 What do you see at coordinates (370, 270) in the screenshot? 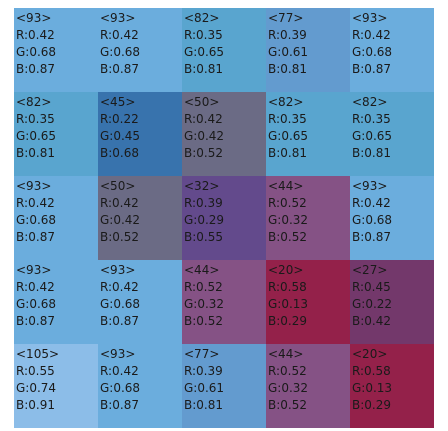
I see `cell-value-label: <27>` at bounding box center [370, 270].